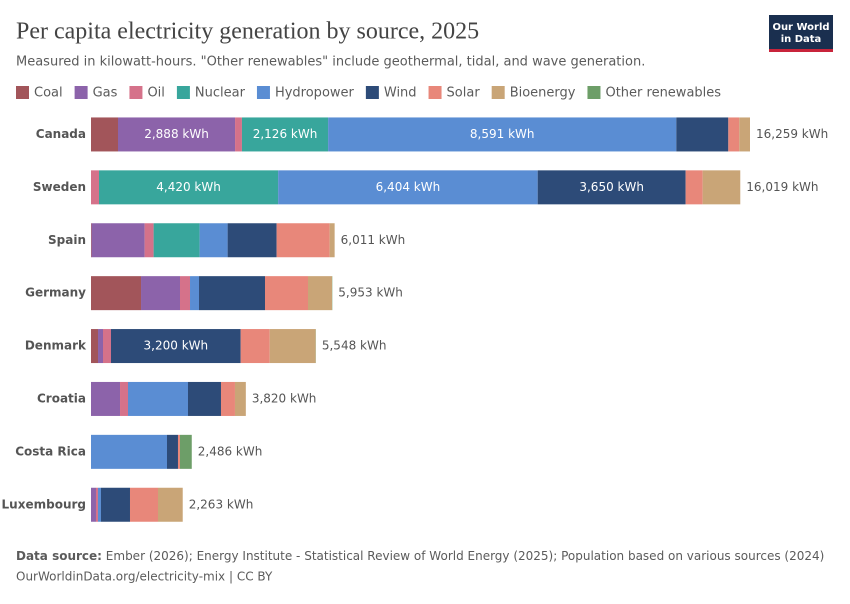  Describe the element at coordinates (782, 187) in the screenshot. I see `total-label: 16,019 kWh` at that location.